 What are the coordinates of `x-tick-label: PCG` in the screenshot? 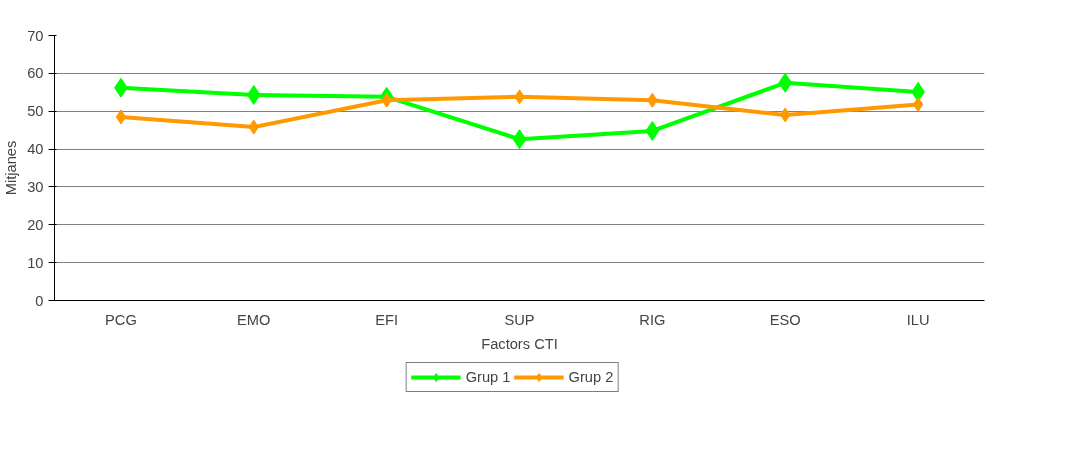 It's located at (121, 319).